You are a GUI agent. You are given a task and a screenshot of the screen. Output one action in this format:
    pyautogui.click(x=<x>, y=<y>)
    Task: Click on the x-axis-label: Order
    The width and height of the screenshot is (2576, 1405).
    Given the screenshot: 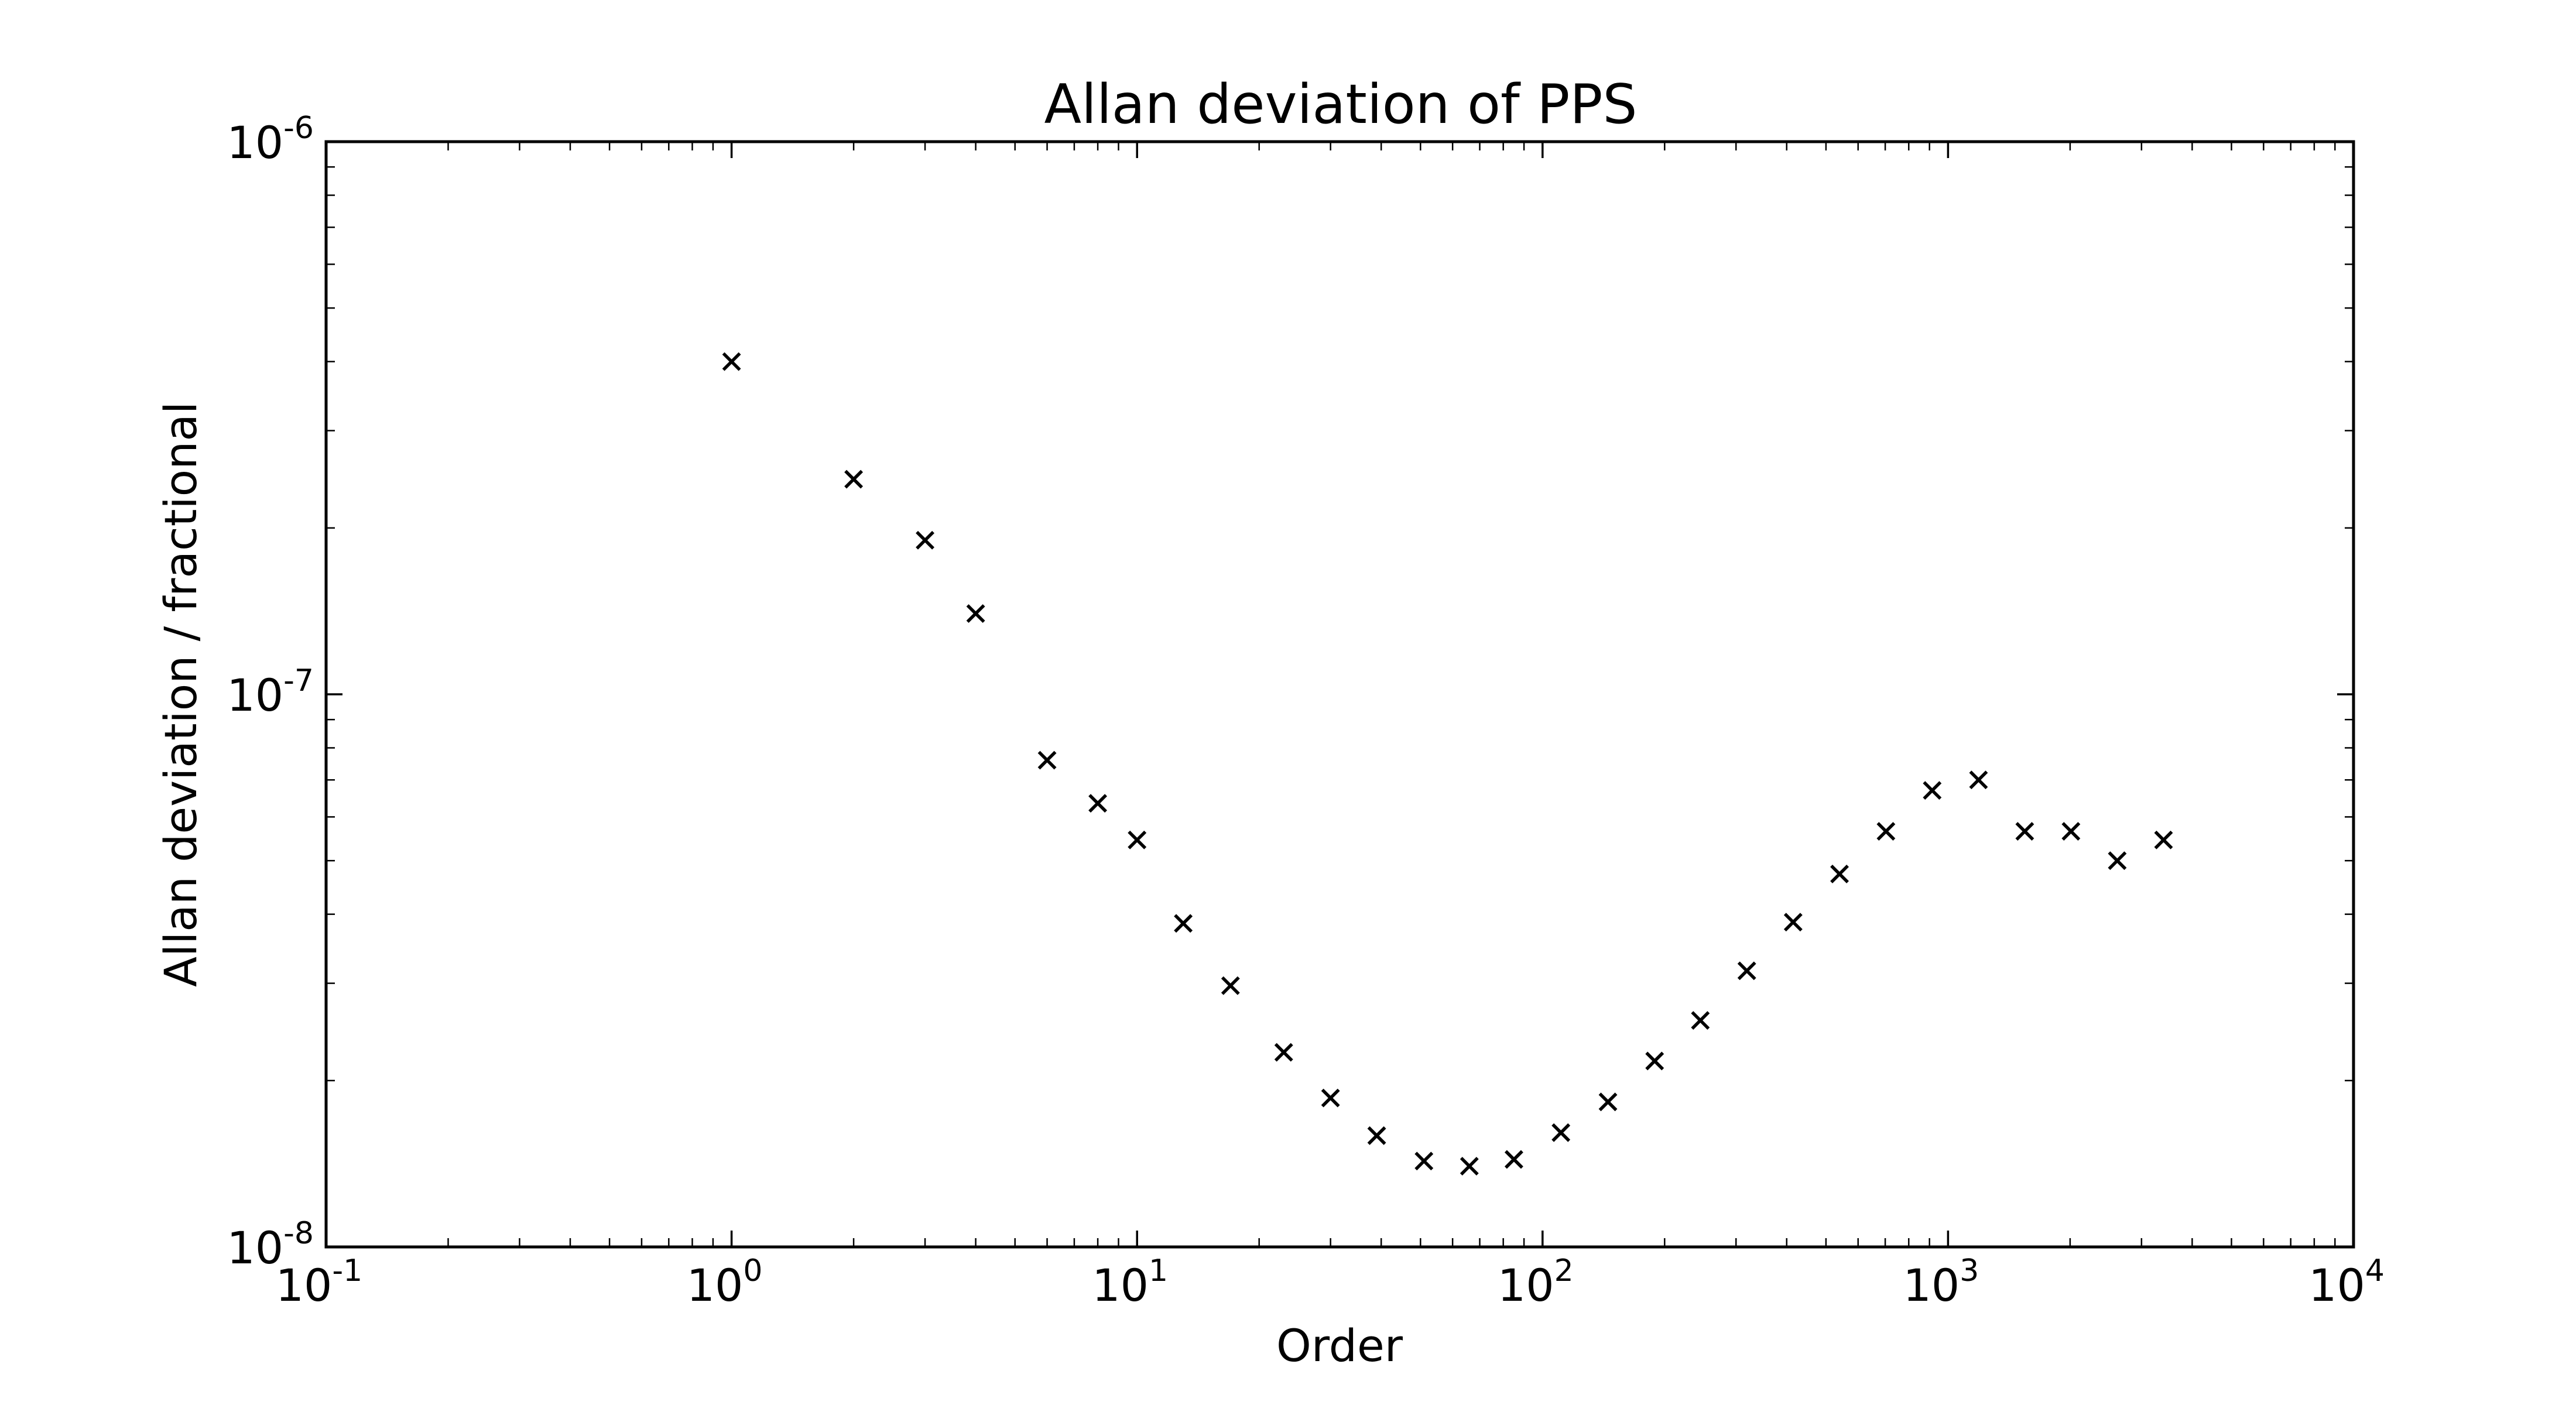 What is the action you would take?
    pyautogui.click(x=1339, y=1346)
    